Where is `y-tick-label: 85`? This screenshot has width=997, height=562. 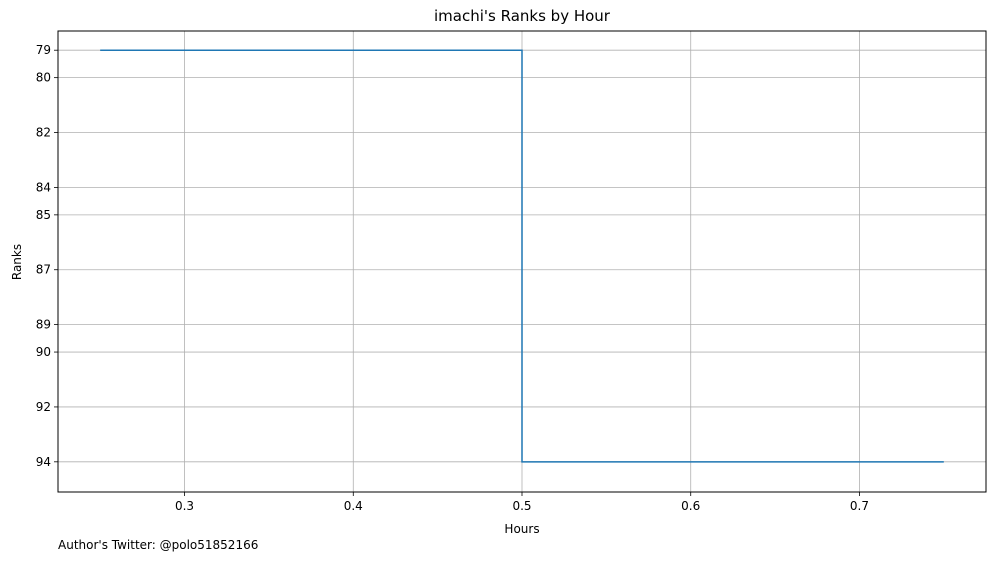
y-tick-label: 85 is located at coordinates (43, 215).